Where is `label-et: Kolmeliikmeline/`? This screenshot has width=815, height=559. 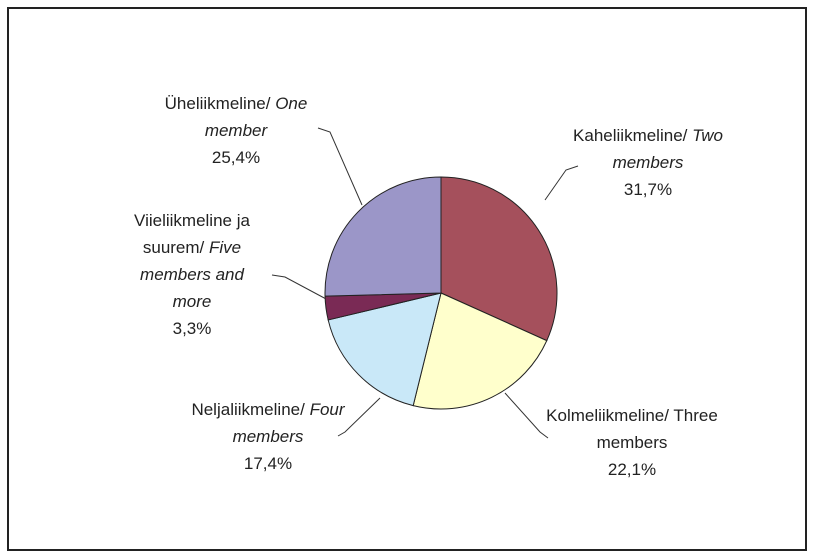 label-et: Kolmeliikmeline/ is located at coordinates (607, 415).